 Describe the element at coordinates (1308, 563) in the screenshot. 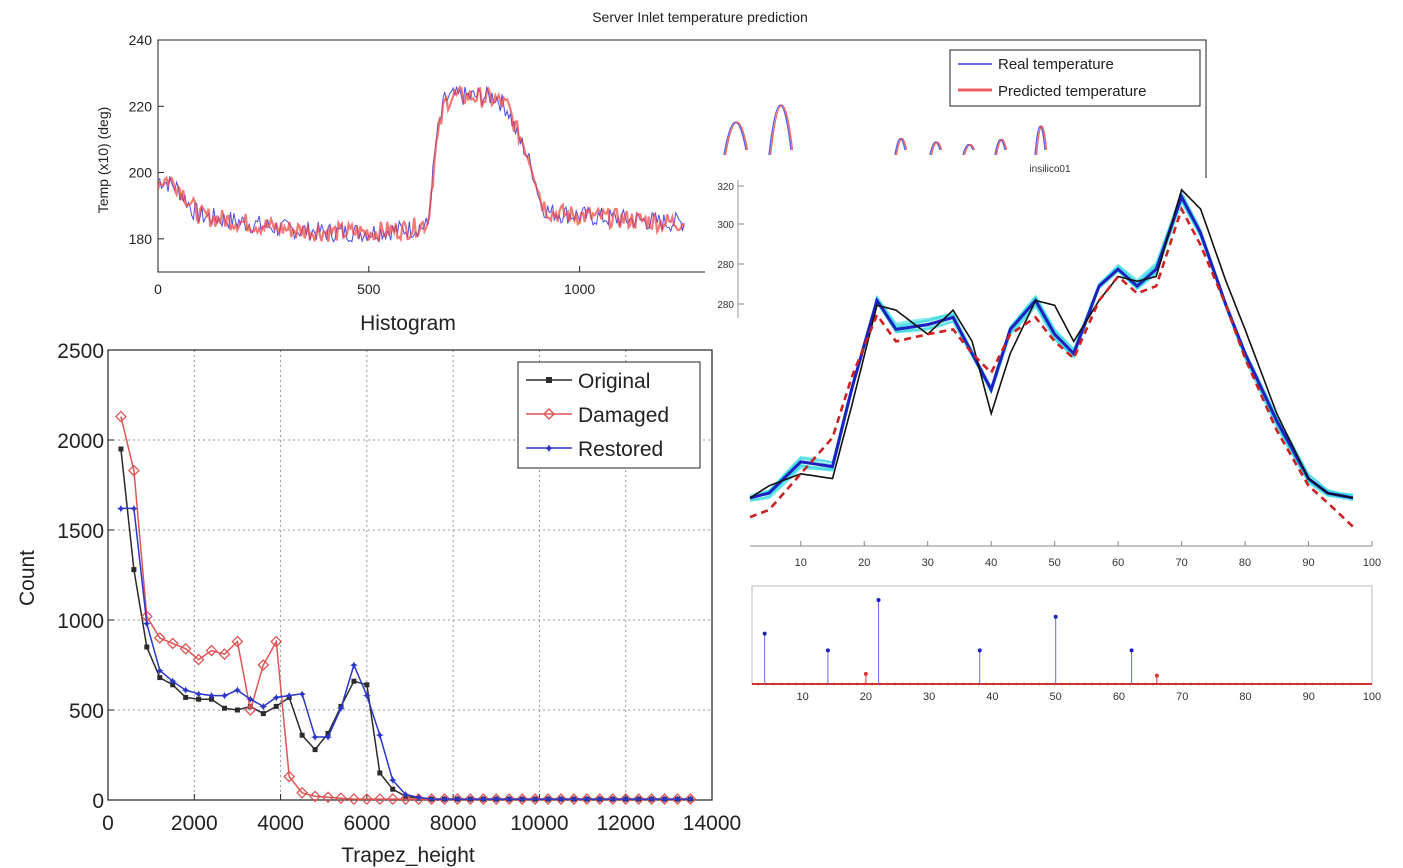

I see `curves-x-tick-label: 90` at that location.